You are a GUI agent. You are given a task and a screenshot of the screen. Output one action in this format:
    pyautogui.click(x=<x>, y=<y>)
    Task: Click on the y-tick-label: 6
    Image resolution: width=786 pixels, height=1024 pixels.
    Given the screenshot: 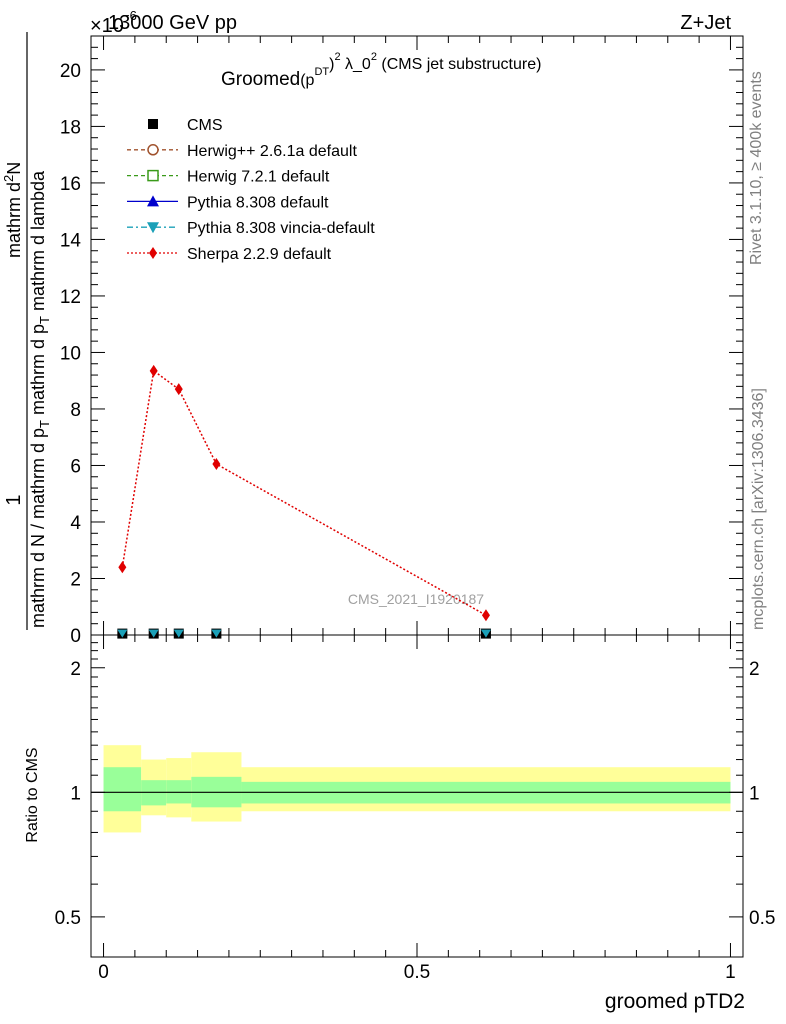 What is the action you would take?
    pyautogui.click(x=75, y=466)
    